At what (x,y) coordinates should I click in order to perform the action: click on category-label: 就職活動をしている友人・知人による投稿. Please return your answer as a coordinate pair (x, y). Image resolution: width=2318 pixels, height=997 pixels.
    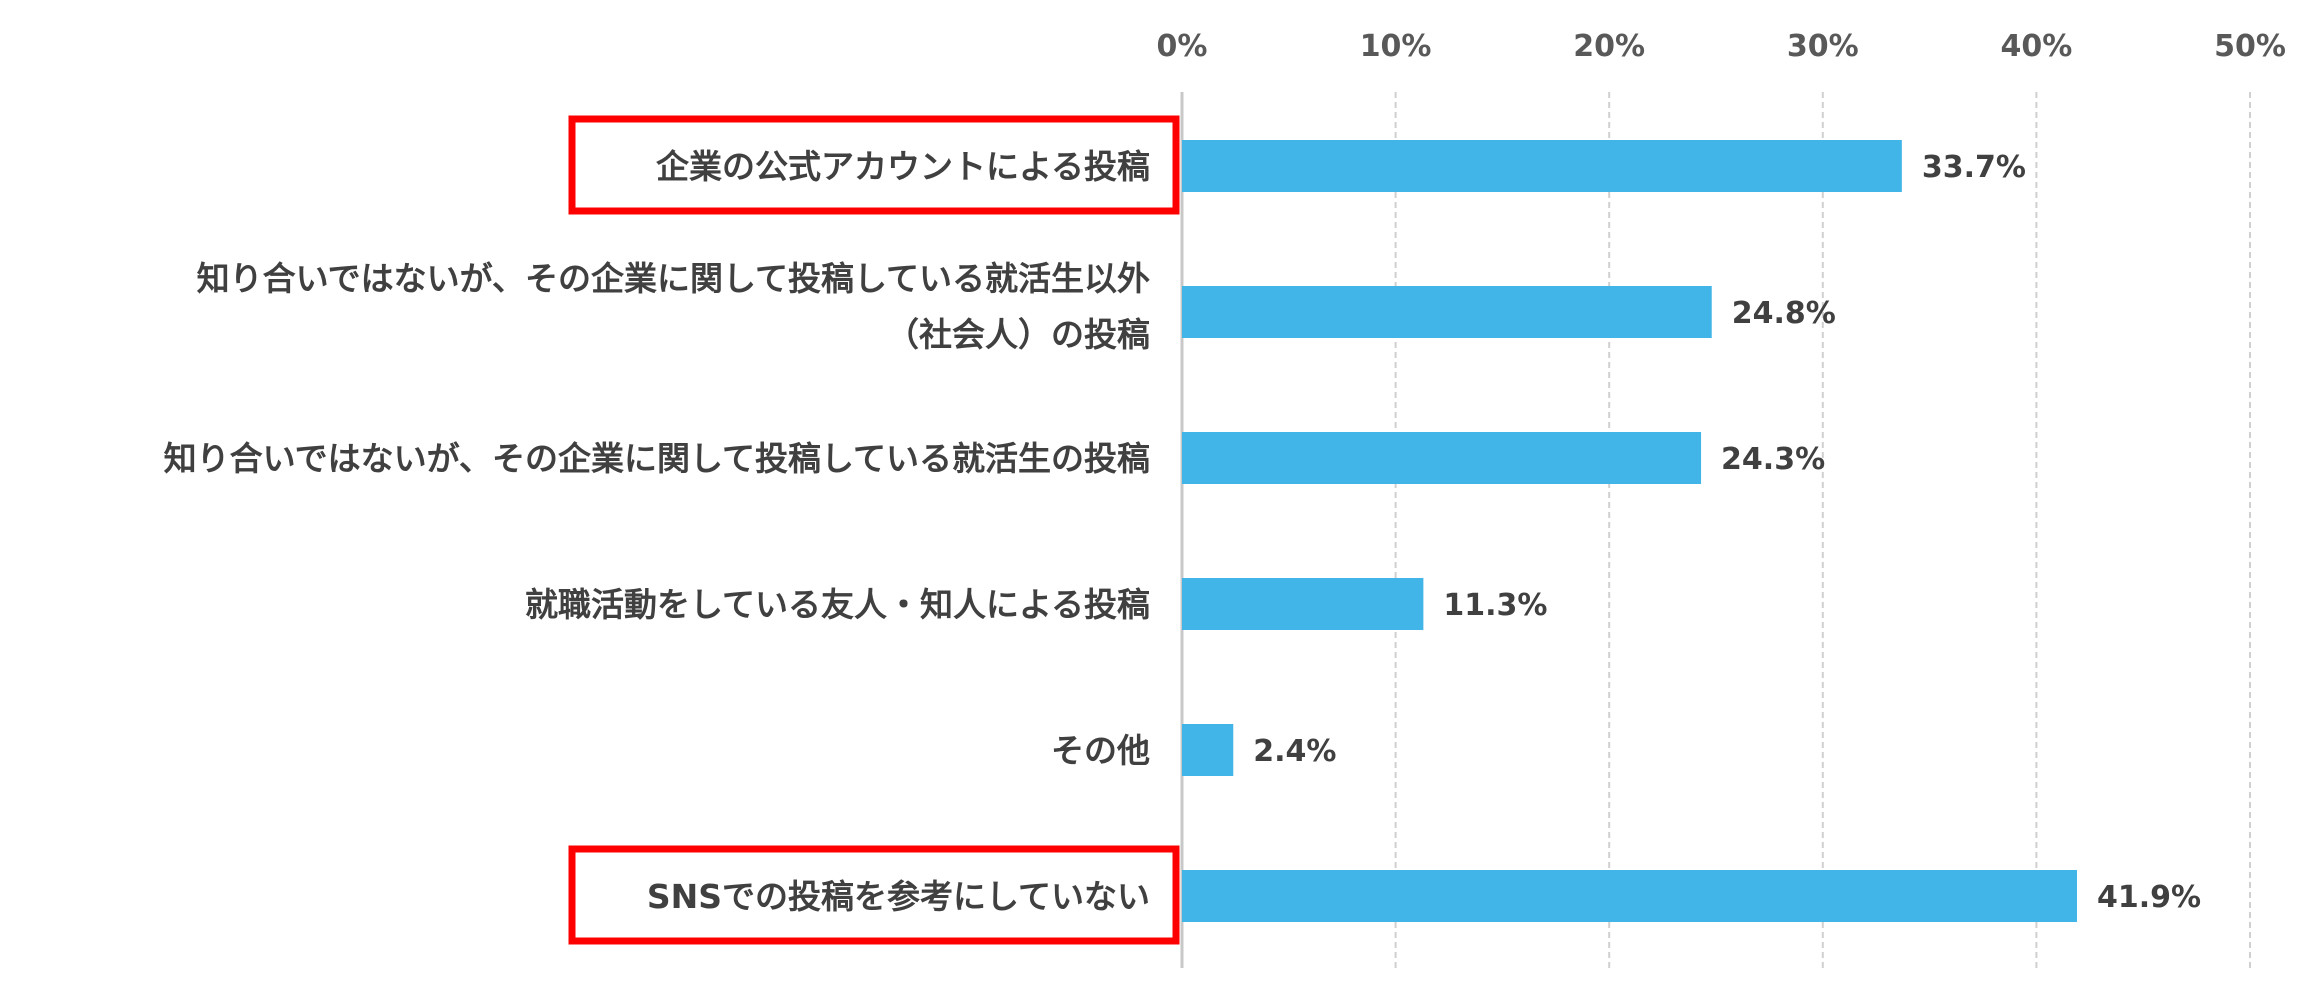
    Looking at the image, I should click on (837, 604).